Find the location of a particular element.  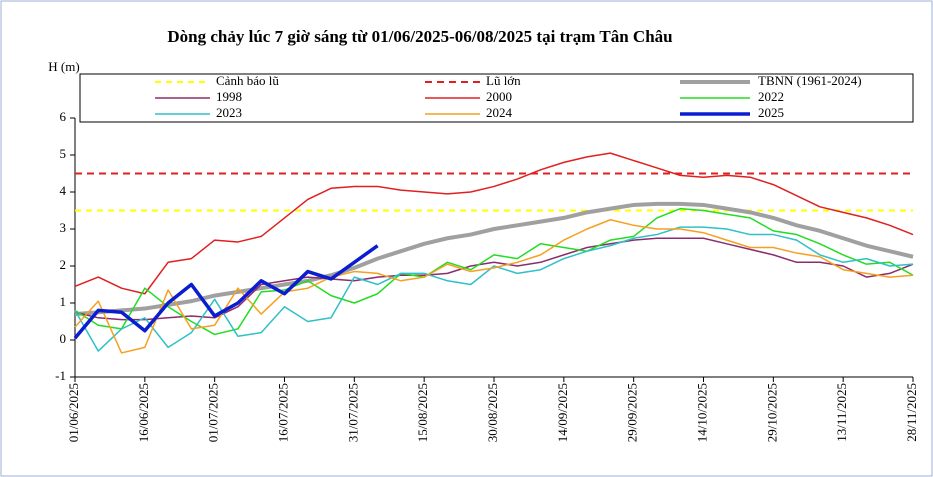

y-tick-label: 3 is located at coordinates (63, 227).